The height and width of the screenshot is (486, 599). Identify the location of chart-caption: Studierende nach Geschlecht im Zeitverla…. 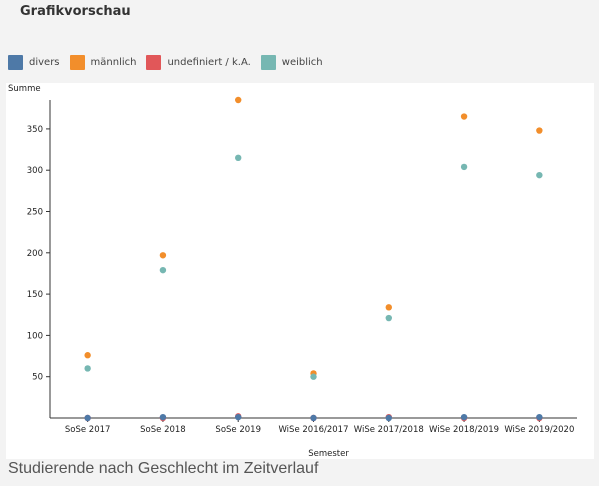
(163, 468).